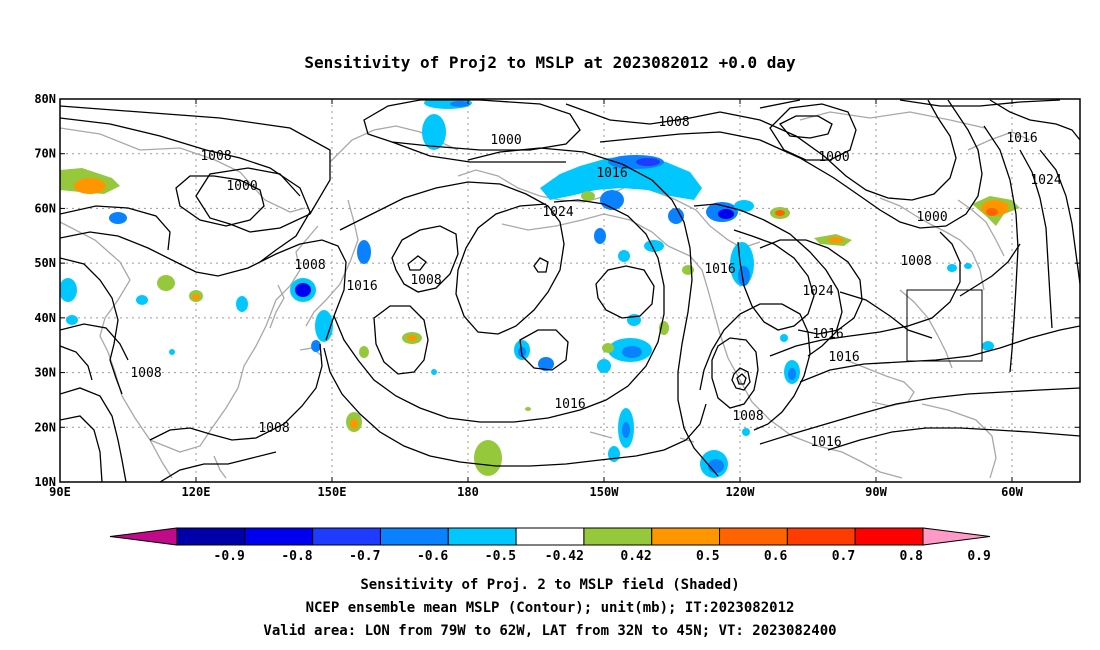 The image size is (1100, 650). What do you see at coordinates (60, 492) in the screenshot?
I see `lon-label: 90E` at bounding box center [60, 492].